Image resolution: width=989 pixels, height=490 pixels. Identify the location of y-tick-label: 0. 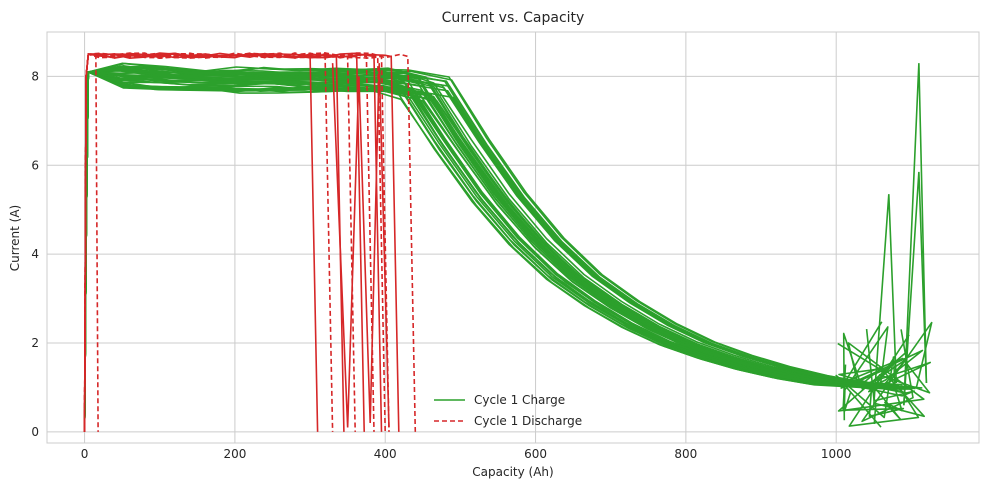
(35, 432).